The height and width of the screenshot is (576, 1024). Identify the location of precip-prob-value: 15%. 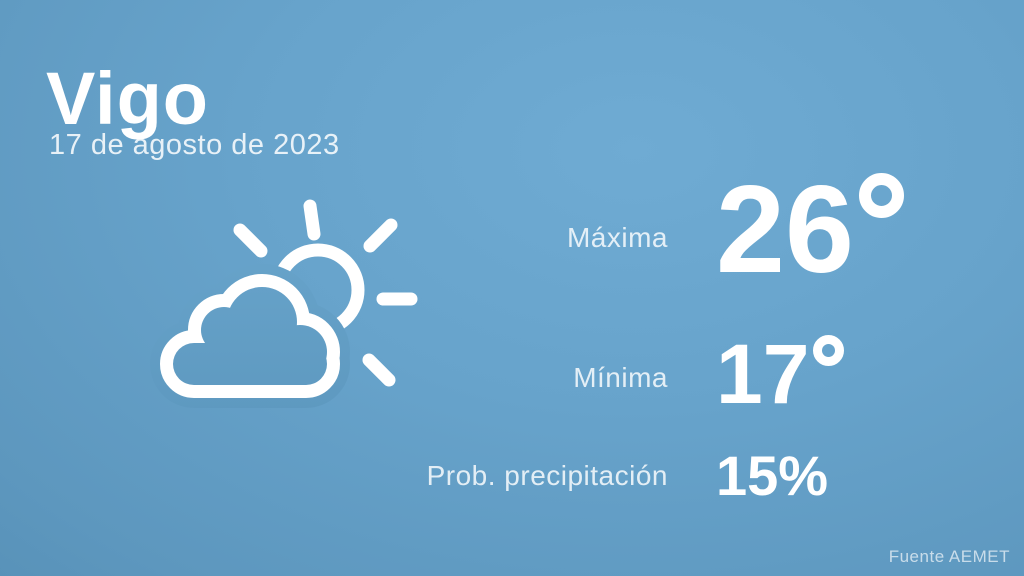
(772, 476).